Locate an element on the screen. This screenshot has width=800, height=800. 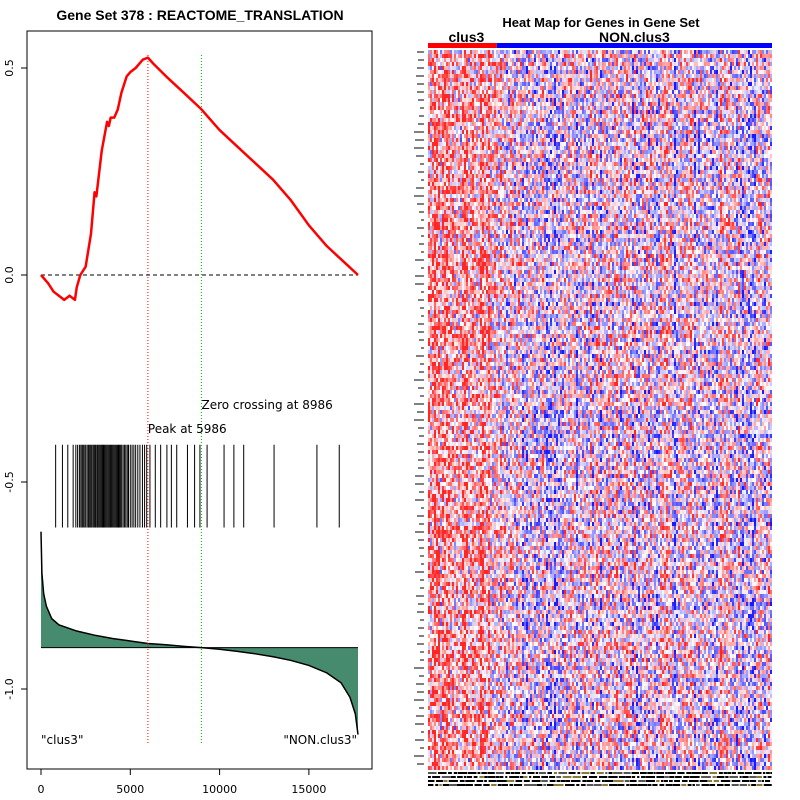
gene-hit-bars is located at coordinates (197, 486).